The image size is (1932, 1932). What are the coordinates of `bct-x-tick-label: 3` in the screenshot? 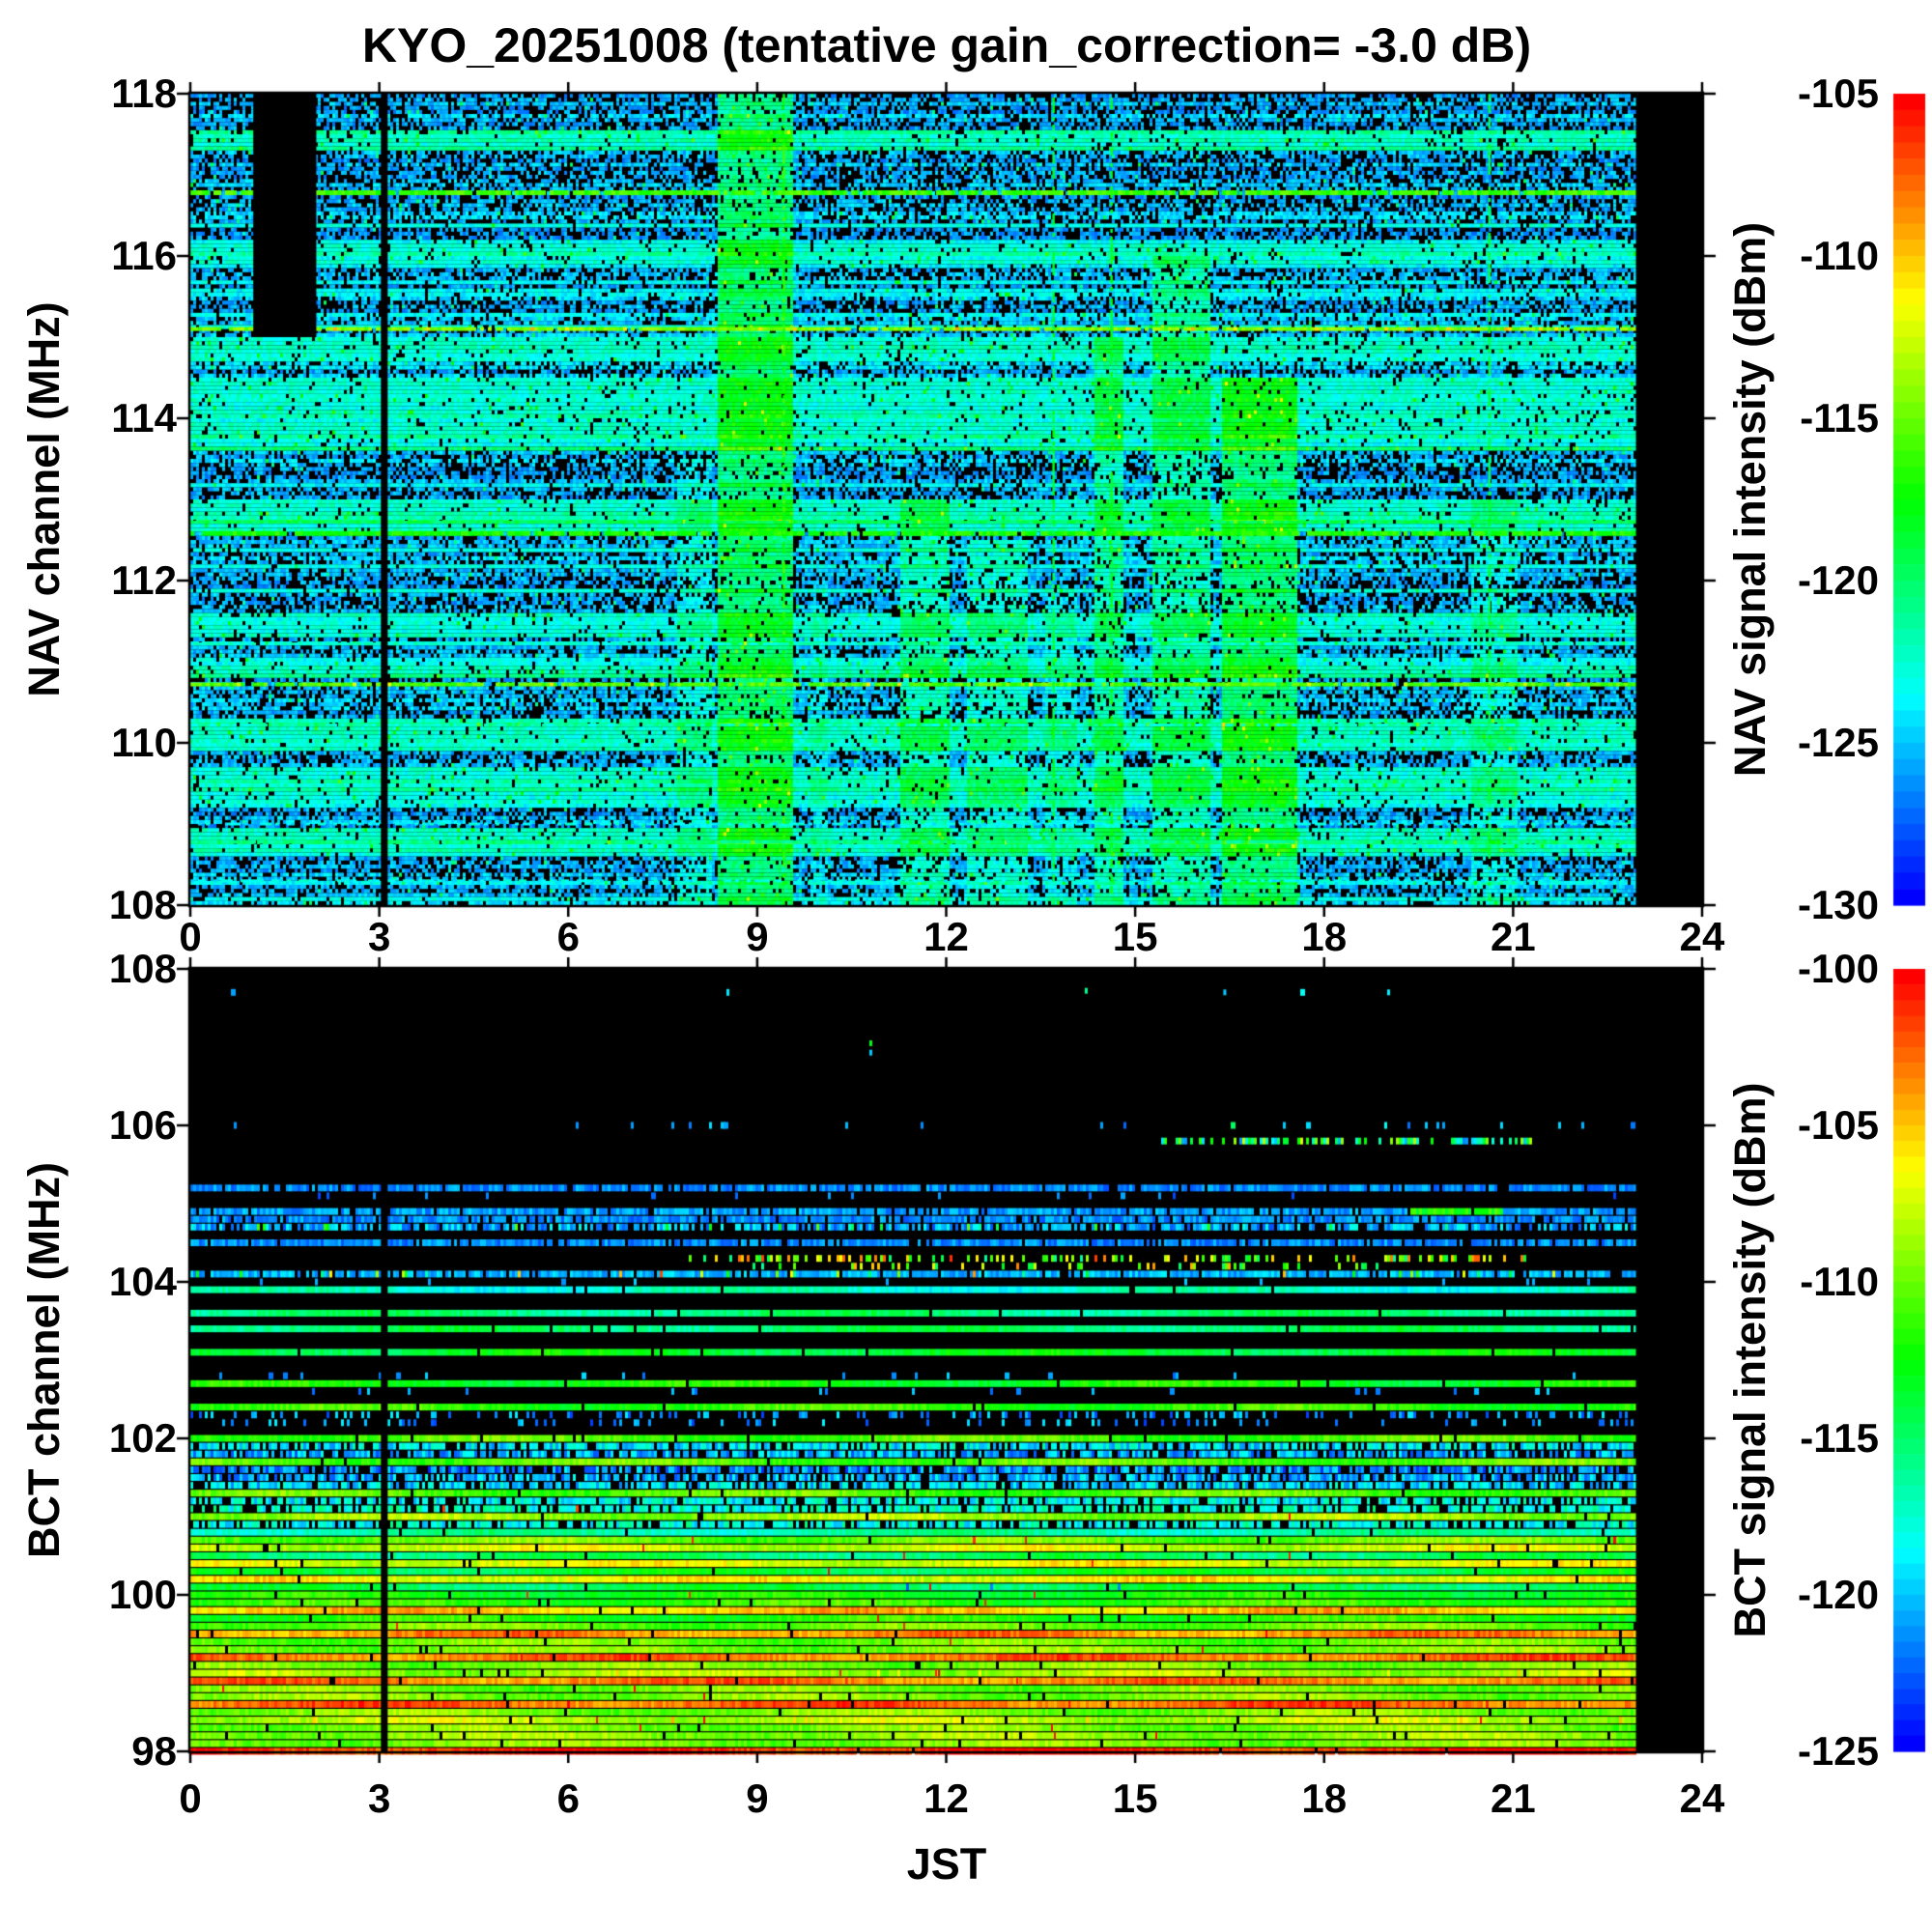 It's located at (379, 1798).